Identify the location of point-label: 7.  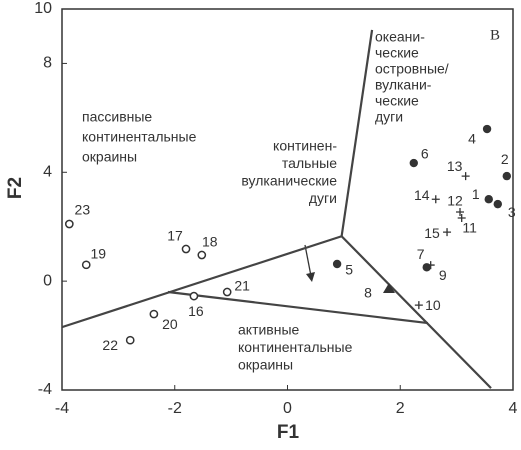
(421, 254).